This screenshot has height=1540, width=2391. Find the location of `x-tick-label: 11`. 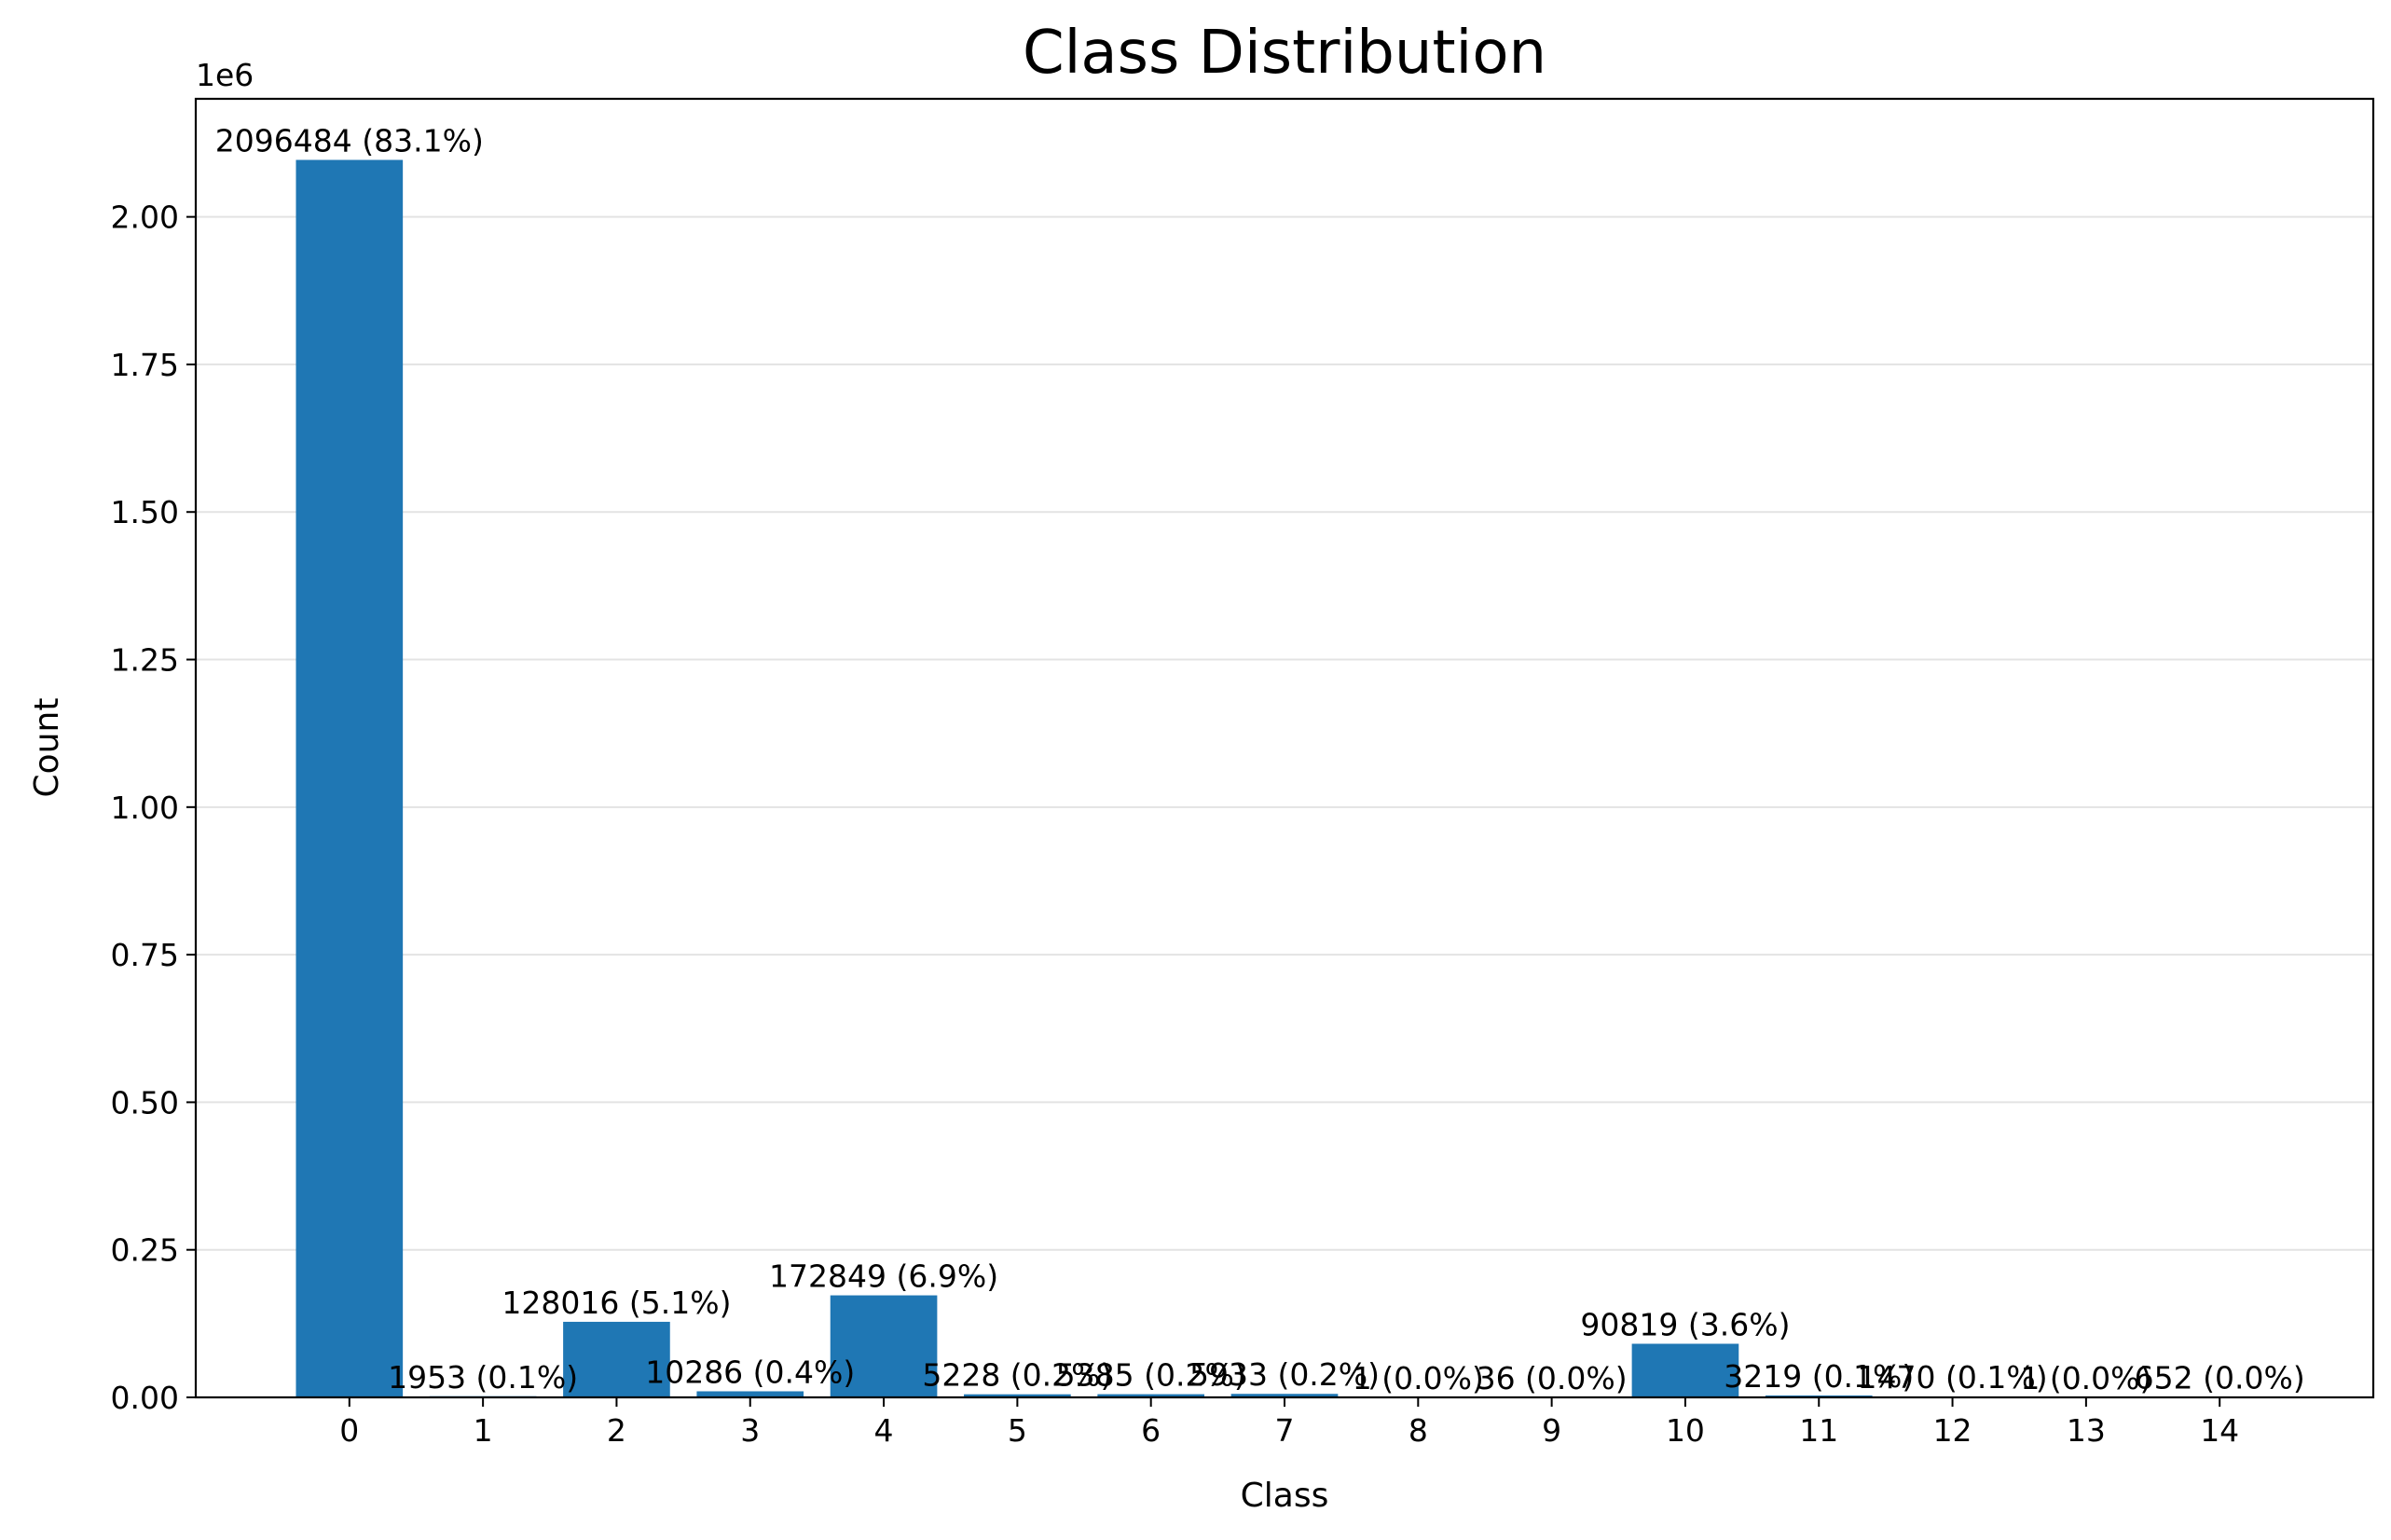

x-tick-label: 11 is located at coordinates (1819, 1430).